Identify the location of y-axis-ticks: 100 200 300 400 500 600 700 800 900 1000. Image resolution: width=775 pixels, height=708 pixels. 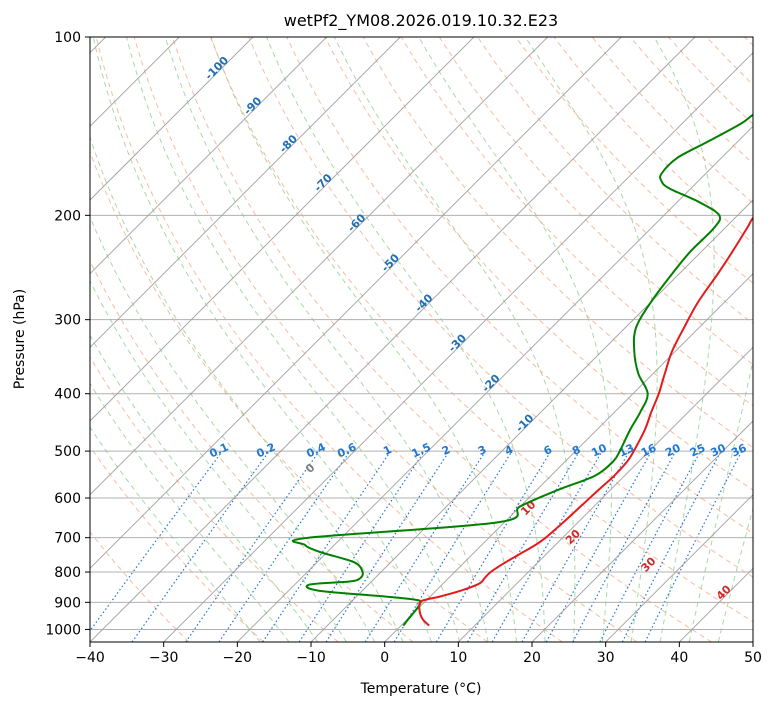
(67, 334).